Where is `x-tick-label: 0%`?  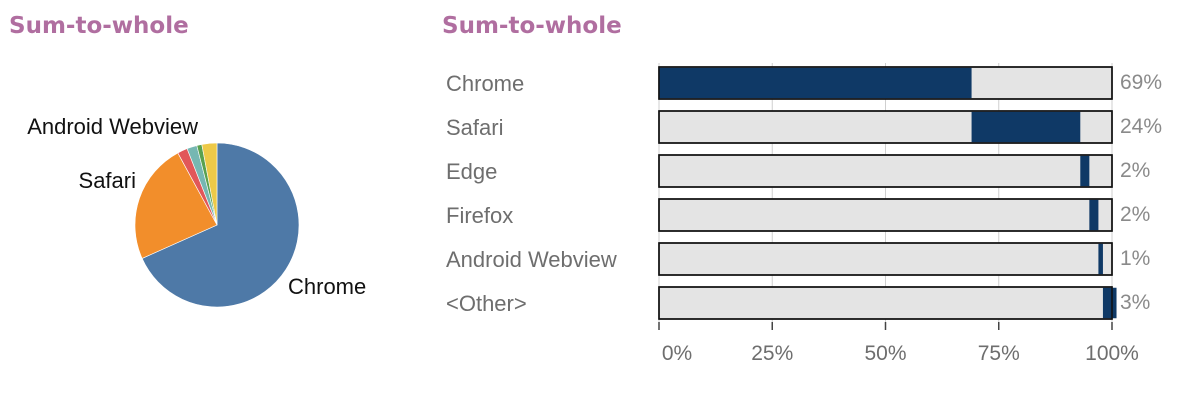 x-tick-label: 0% is located at coordinates (677, 353).